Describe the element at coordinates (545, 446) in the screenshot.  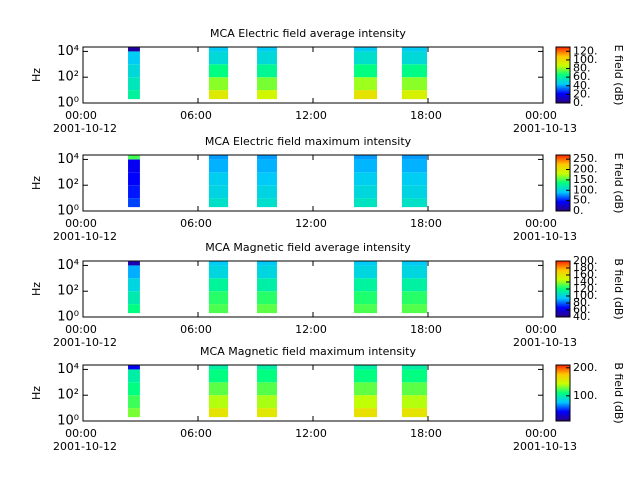
I see `date-label: 2001-10-13` at that location.